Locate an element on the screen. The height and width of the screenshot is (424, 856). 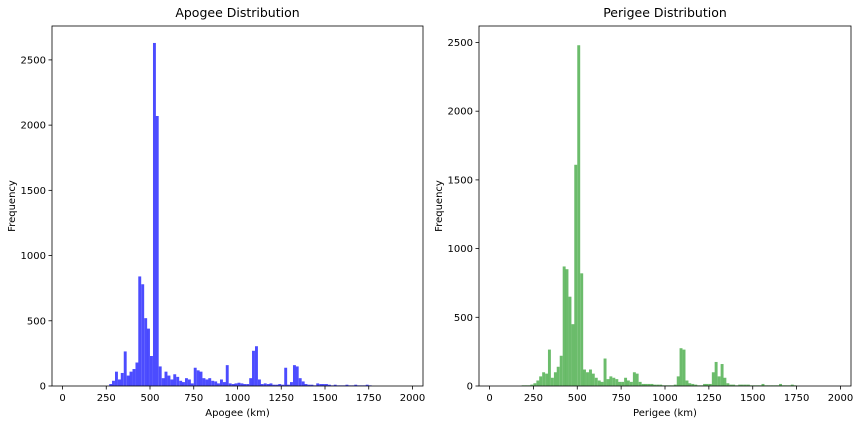
perigee-x-tick-label-2: 500 is located at coordinates (577, 398).